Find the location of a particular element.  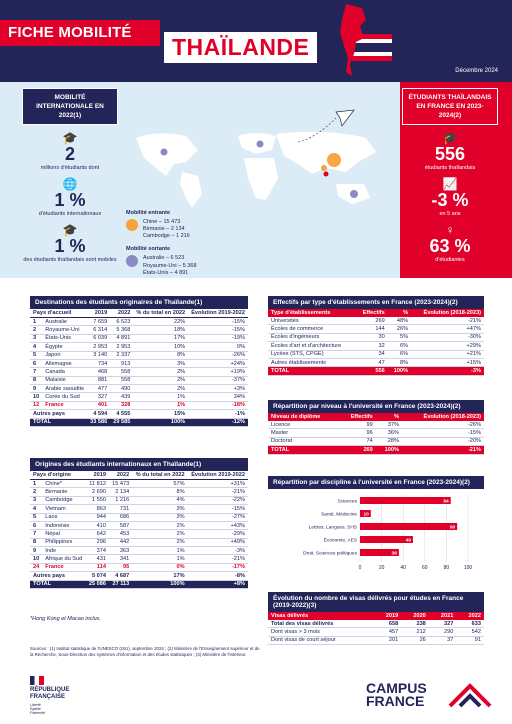

table-cell: 6 is located at coordinates (36, 526).